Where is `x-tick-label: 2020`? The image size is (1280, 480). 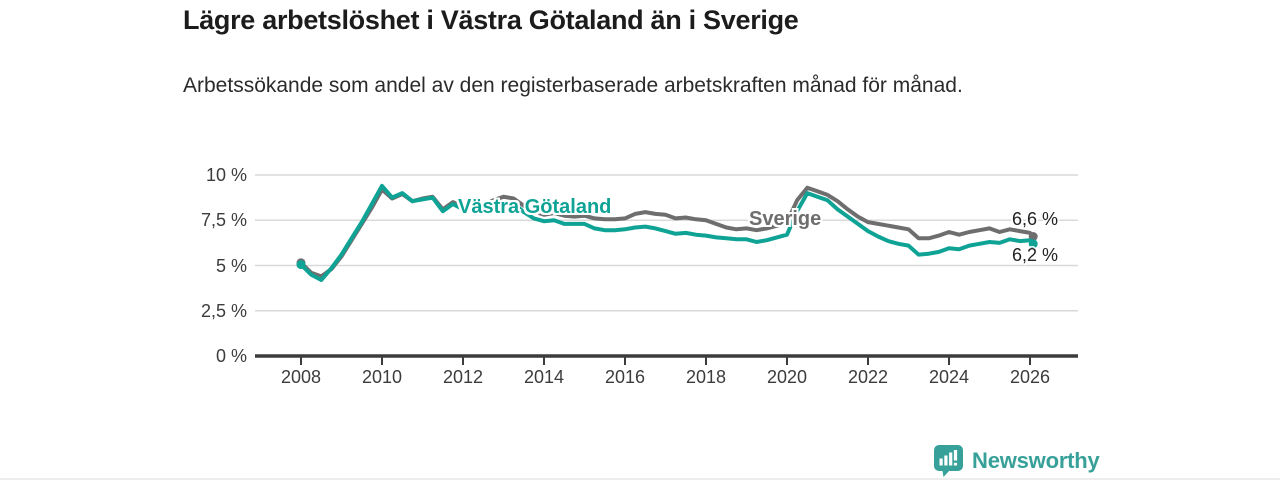
x-tick-label: 2020 is located at coordinates (787, 377).